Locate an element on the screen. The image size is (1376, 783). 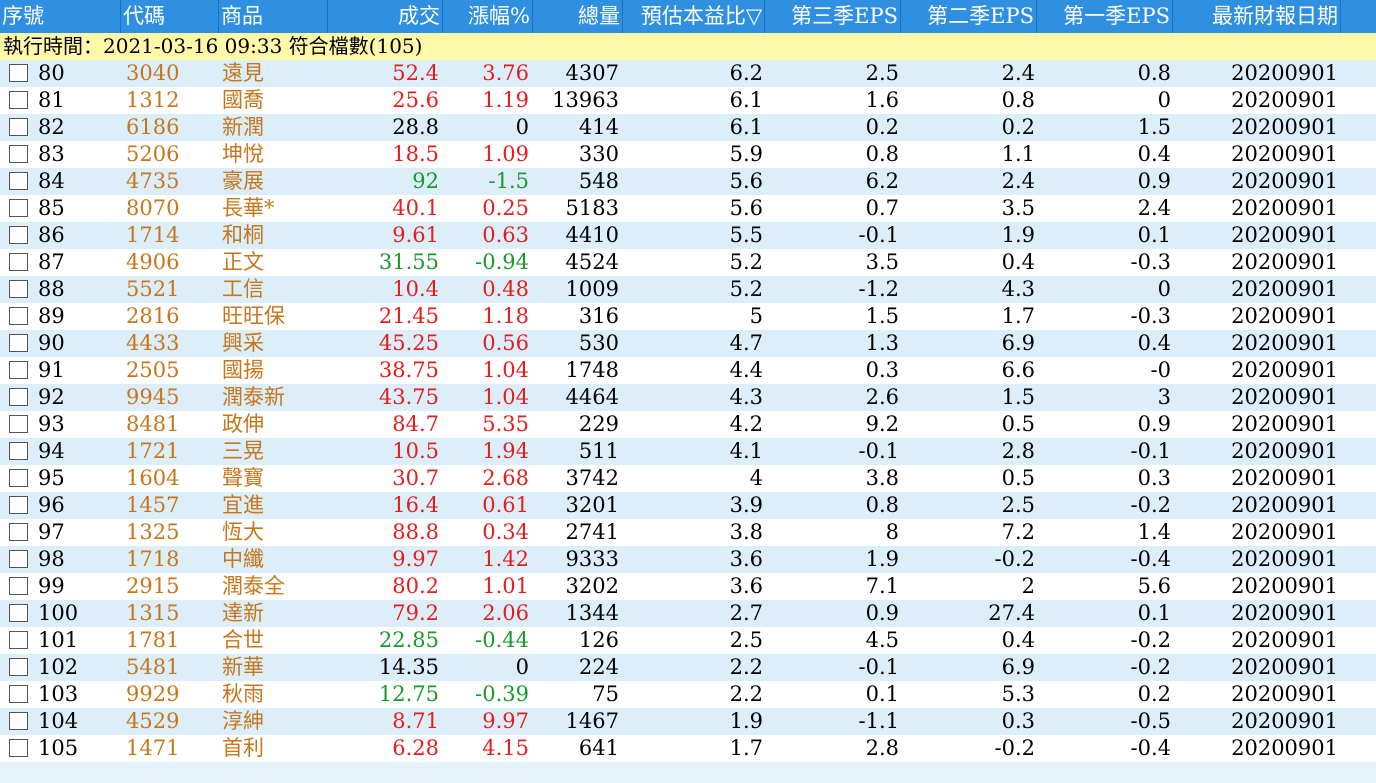
table-row: 90 4433 興采 45.25 0.56 530 4.7 1.3 6.9 0.4 20200901 is located at coordinates (688, 343).